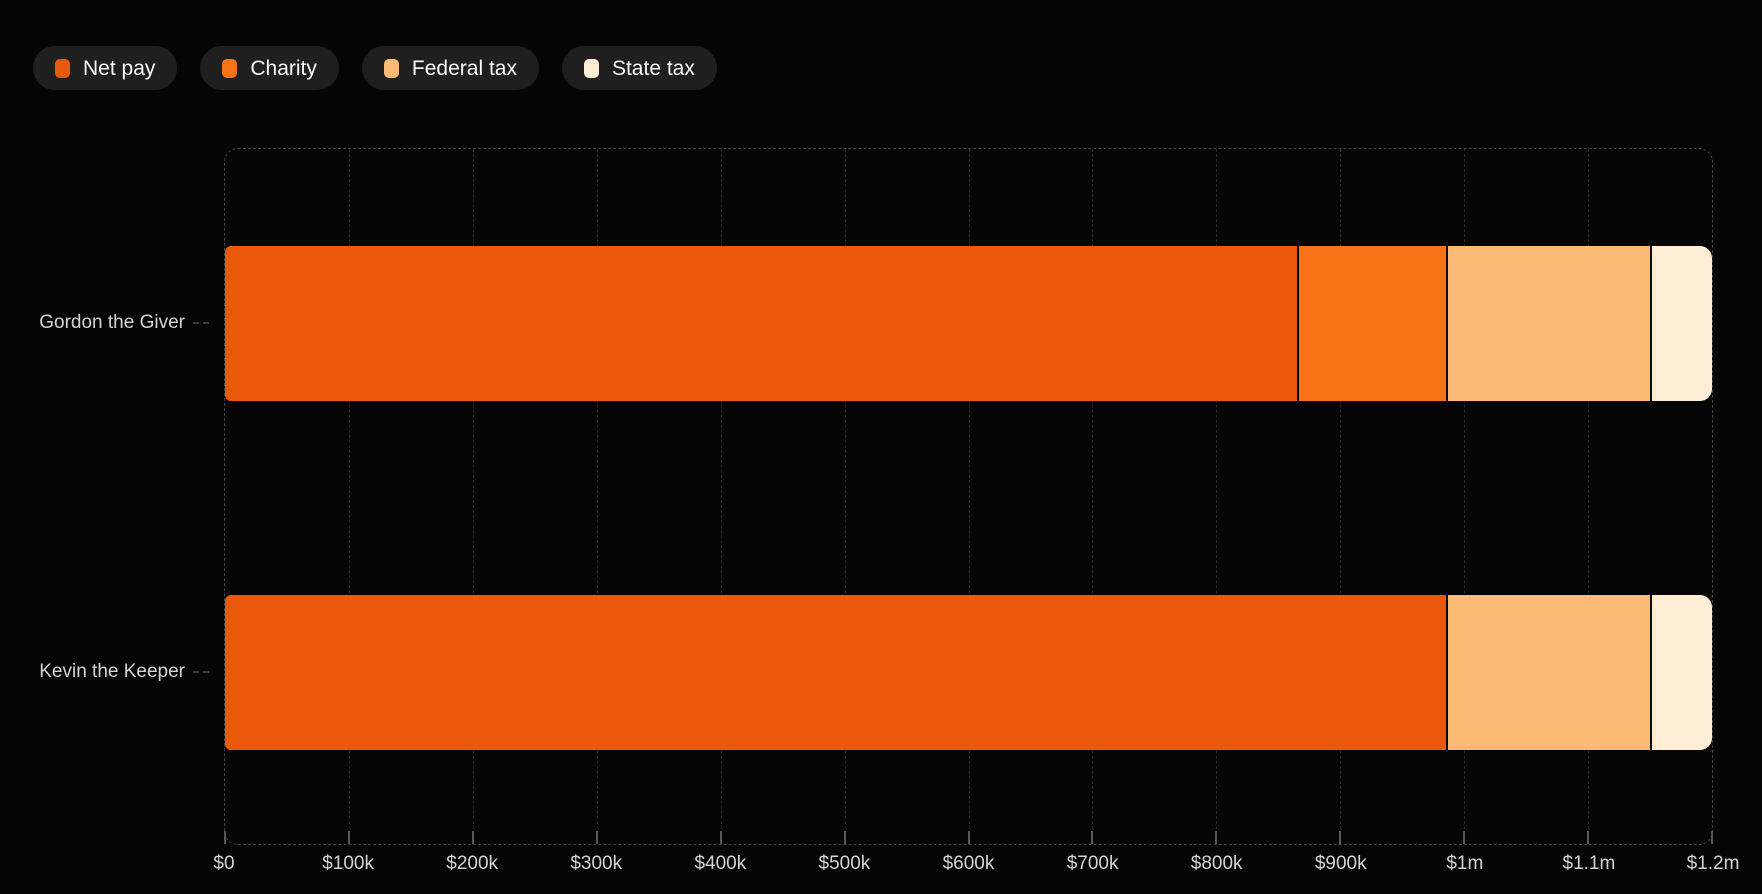  What do you see at coordinates (844, 863) in the screenshot?
I see `x-tick-label: $500k` at bounding box center [844, 863].